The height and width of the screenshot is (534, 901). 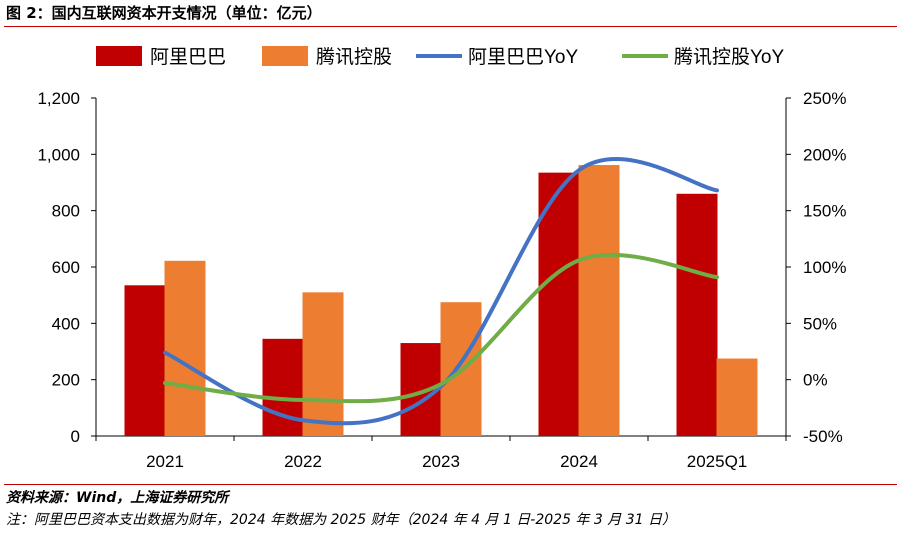 I want to click on x-tick-label: 2021, so click(x=165, y=461).